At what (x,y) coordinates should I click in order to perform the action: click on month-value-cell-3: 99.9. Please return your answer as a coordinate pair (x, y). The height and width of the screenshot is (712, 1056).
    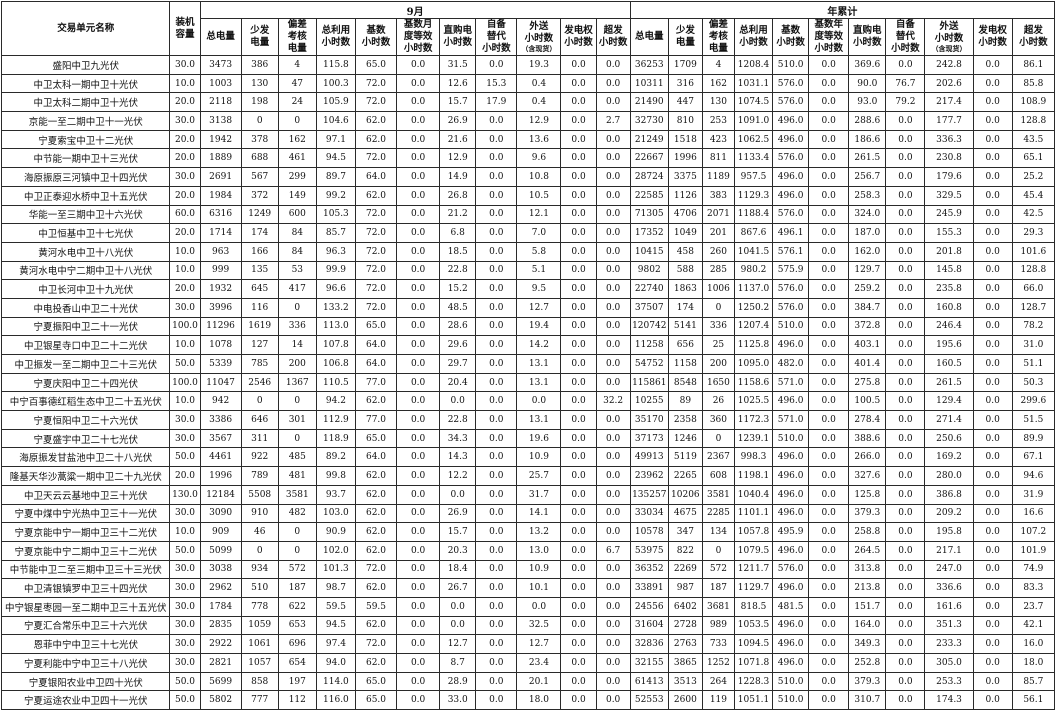
    Looking at the image, I should click on (335, 270).